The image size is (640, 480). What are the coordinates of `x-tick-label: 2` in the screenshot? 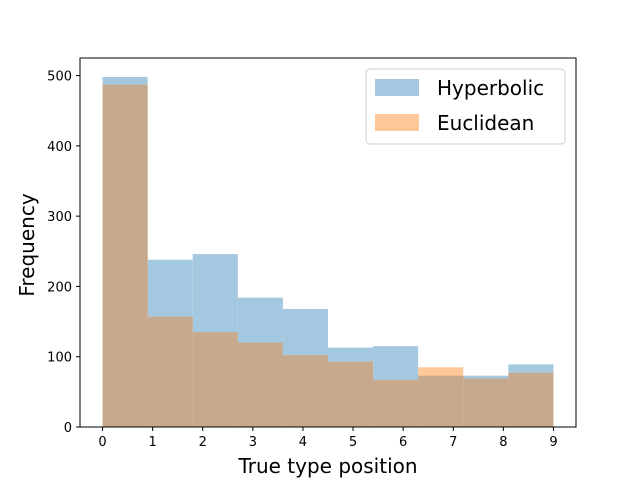 It's located at (203, 442).